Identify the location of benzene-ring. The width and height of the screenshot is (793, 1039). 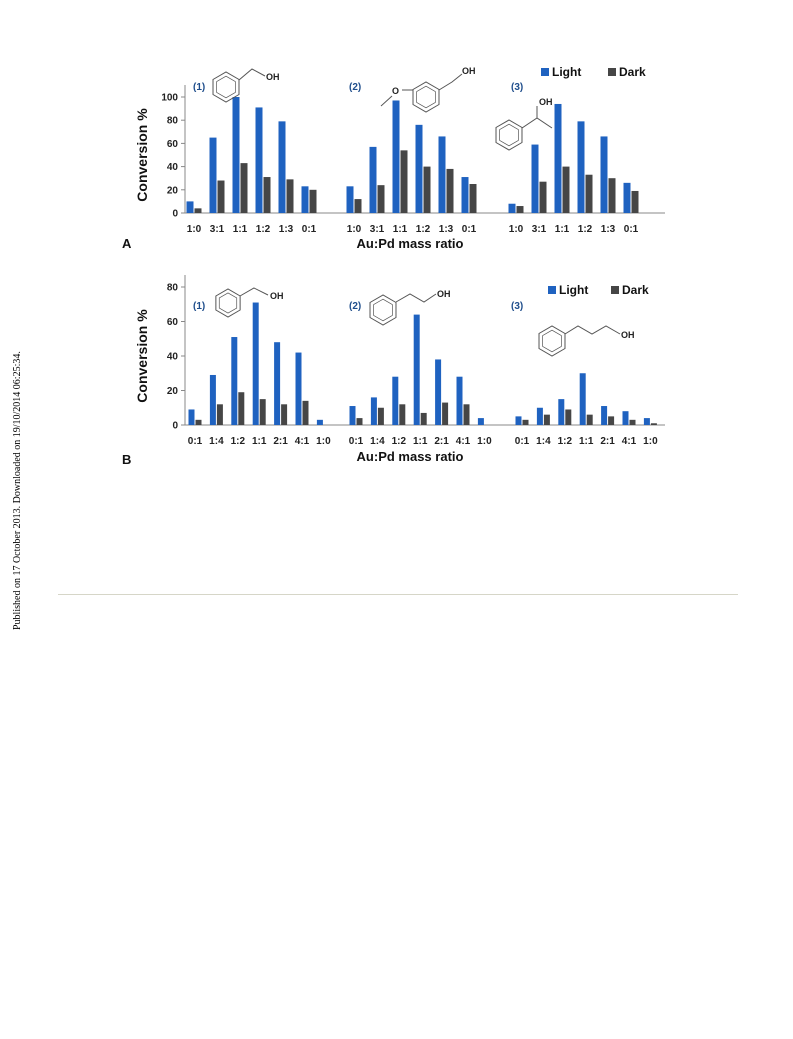
(383, 310).